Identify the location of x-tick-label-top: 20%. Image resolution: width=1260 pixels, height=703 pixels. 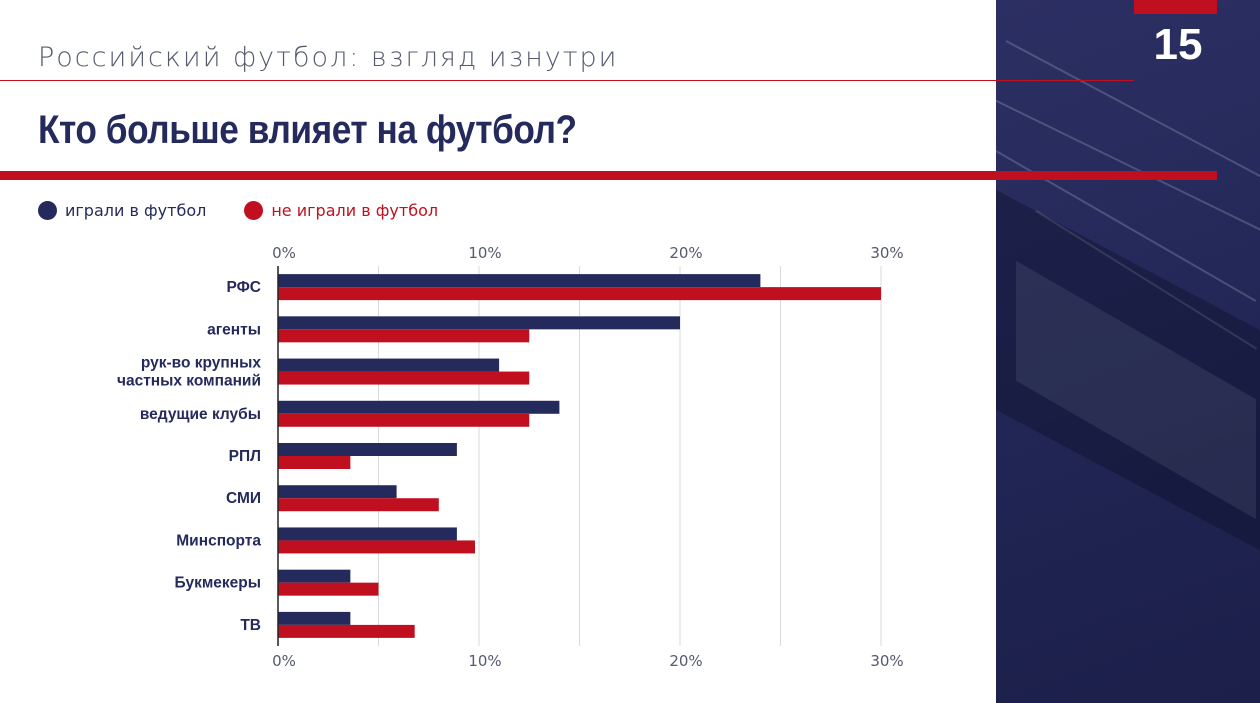
(685, 253).